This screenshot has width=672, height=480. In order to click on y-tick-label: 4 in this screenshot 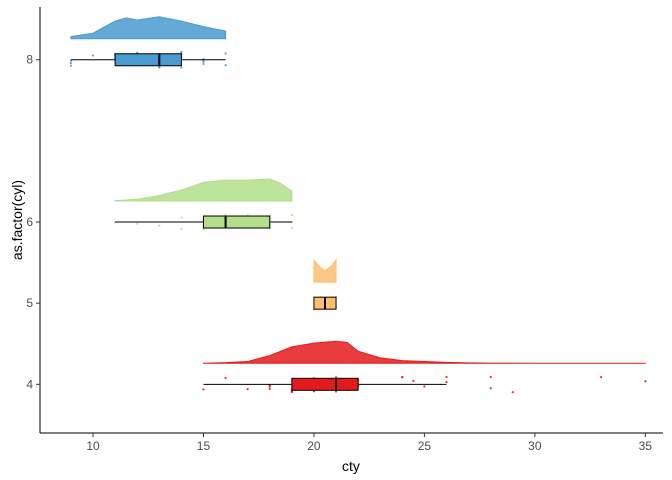, I will do `click(29, 384)`.